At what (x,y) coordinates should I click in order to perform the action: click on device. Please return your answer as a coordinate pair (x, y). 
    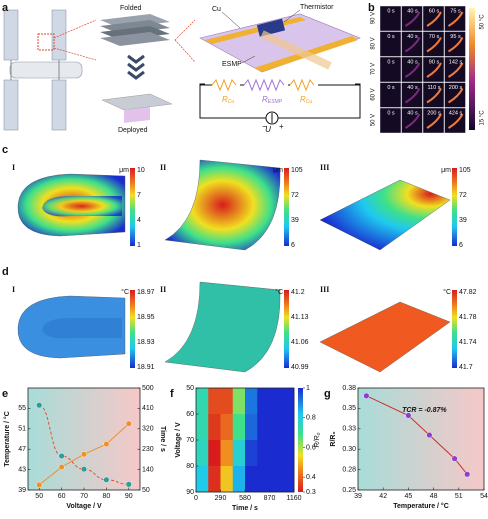
    Looking at the image, I should click on (280, 41).